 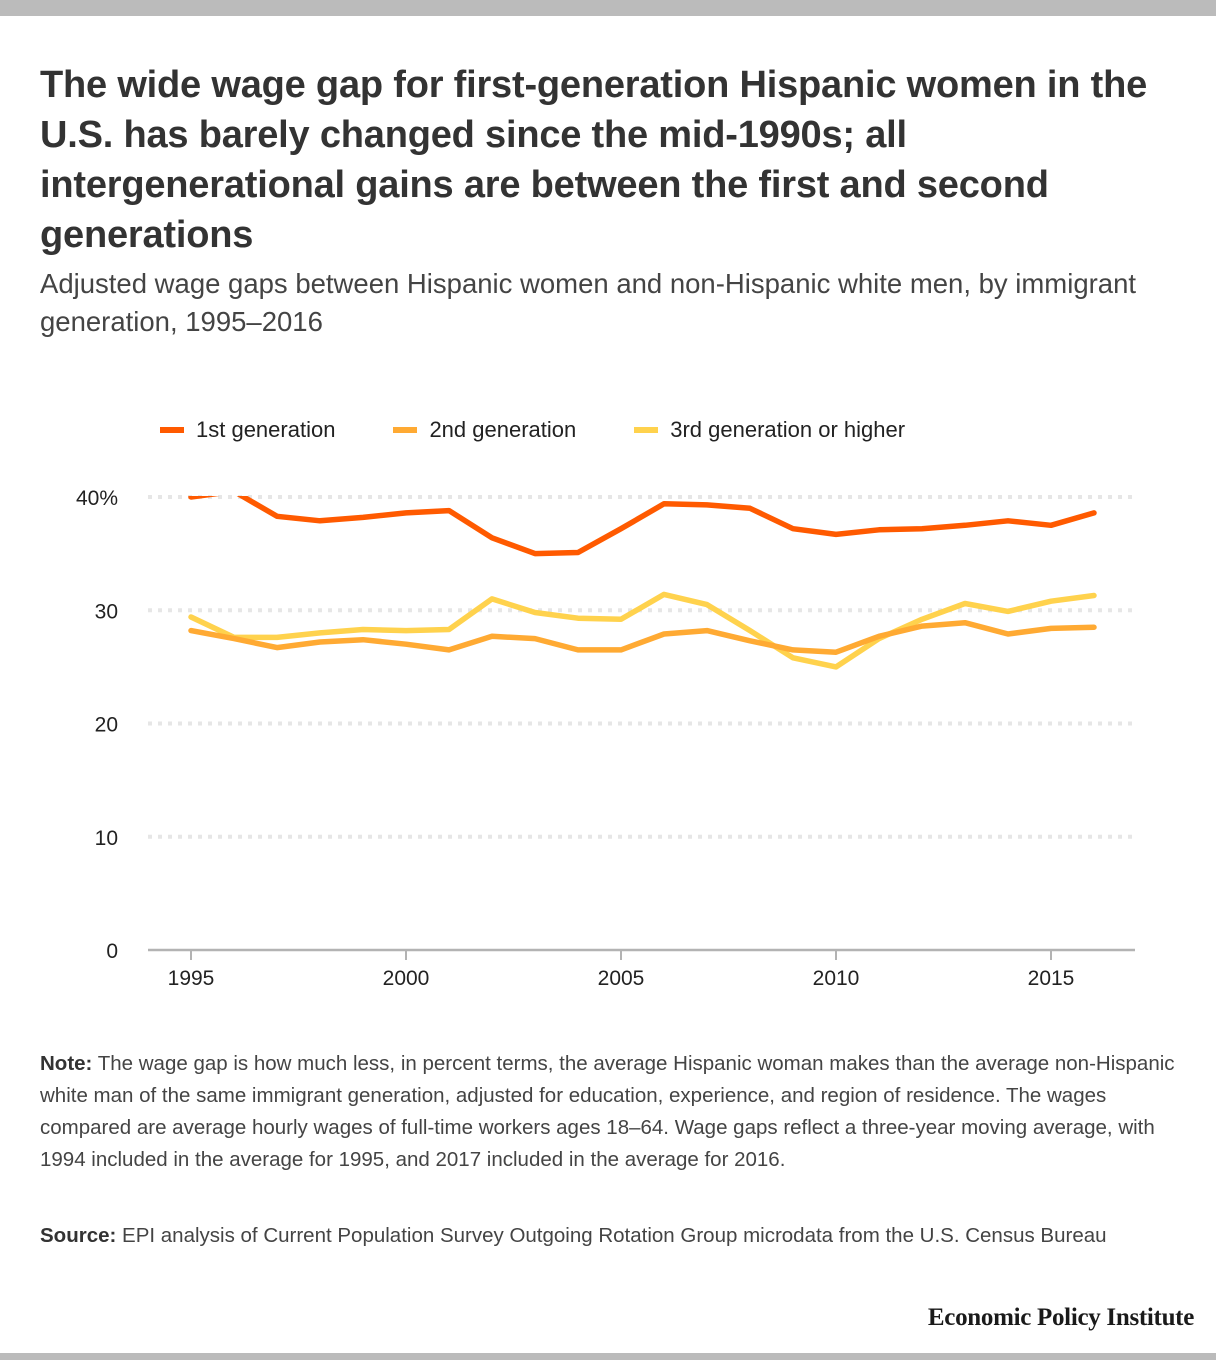 I want to click on x-tick-label-1995: 1995, so click(x=191, y=978).